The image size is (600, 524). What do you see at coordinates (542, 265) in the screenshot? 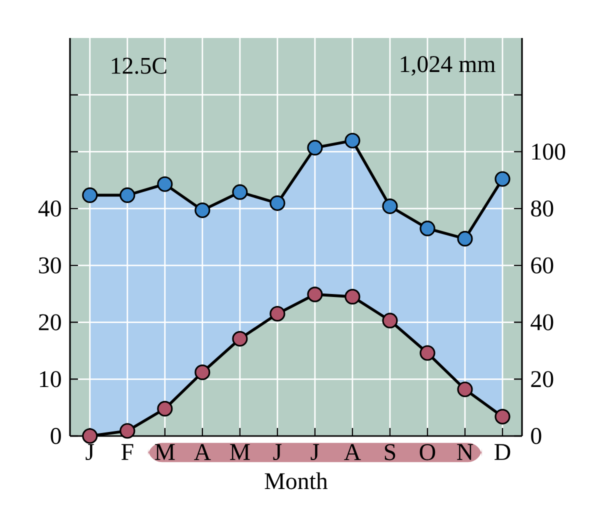
I see `y2-tick-label: 60` at bounding box center [542, 265].